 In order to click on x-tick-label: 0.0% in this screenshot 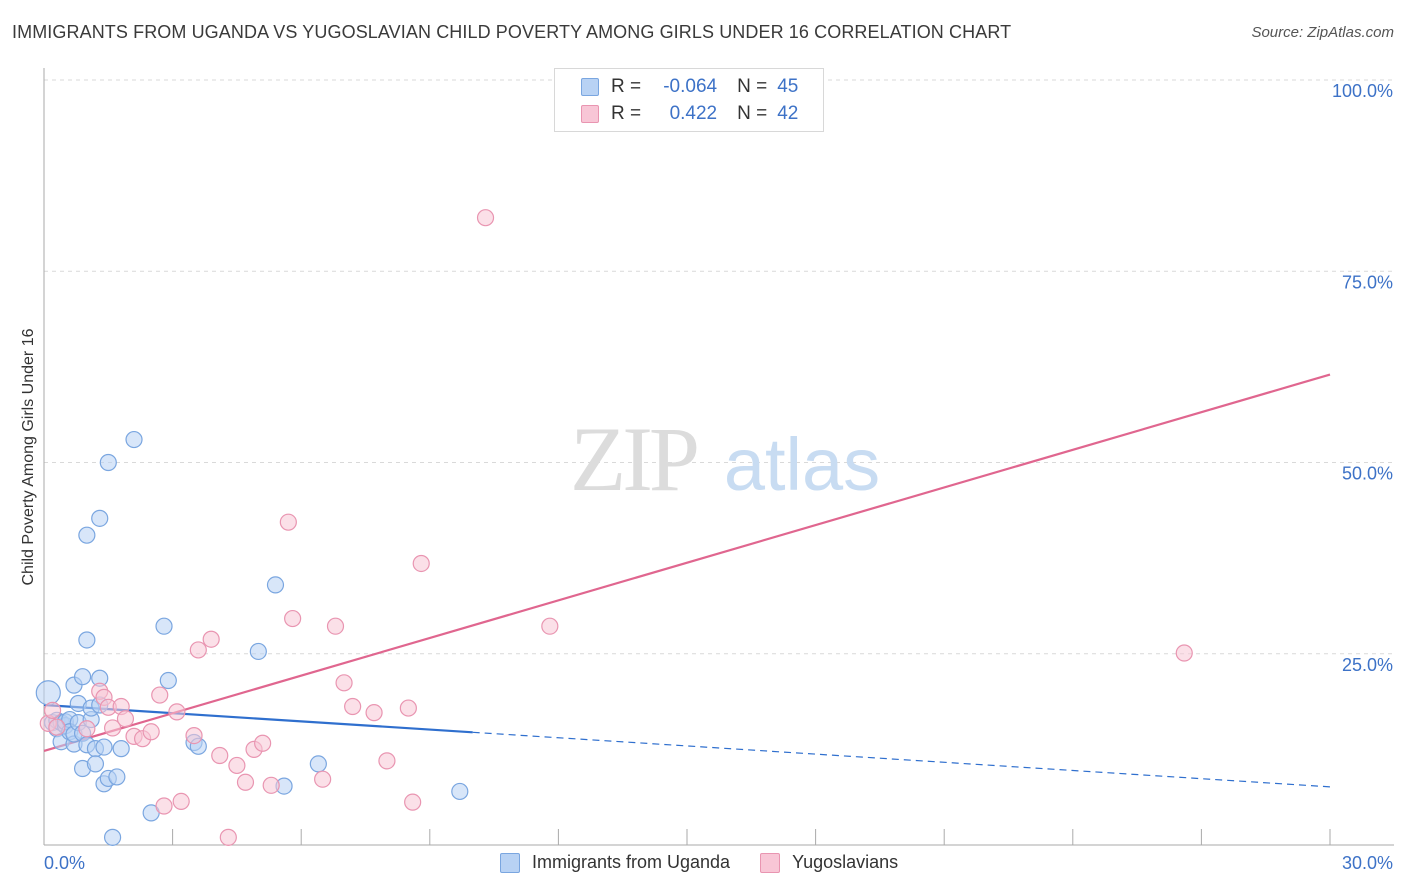, I will do `click(64, 863)`.